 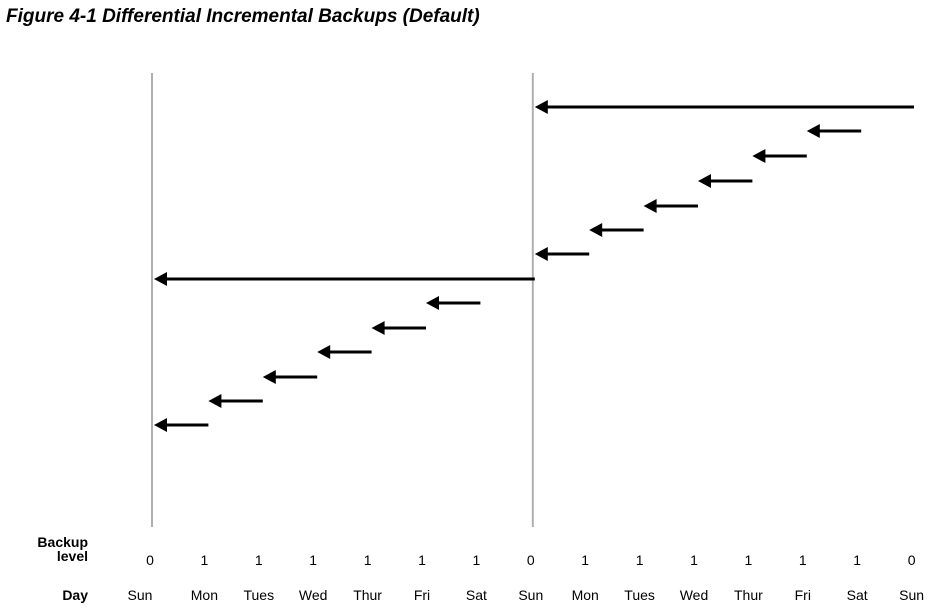 I want to click on day-row-label: Day, so click(x=75, y=595).